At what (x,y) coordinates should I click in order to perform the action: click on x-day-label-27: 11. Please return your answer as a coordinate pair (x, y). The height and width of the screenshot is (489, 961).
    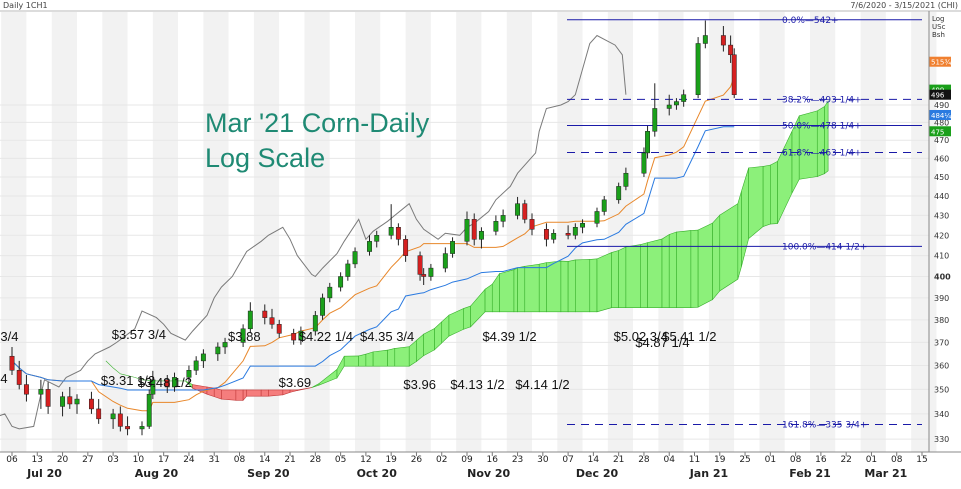
    Looking at the image, I should click on (694, 460).